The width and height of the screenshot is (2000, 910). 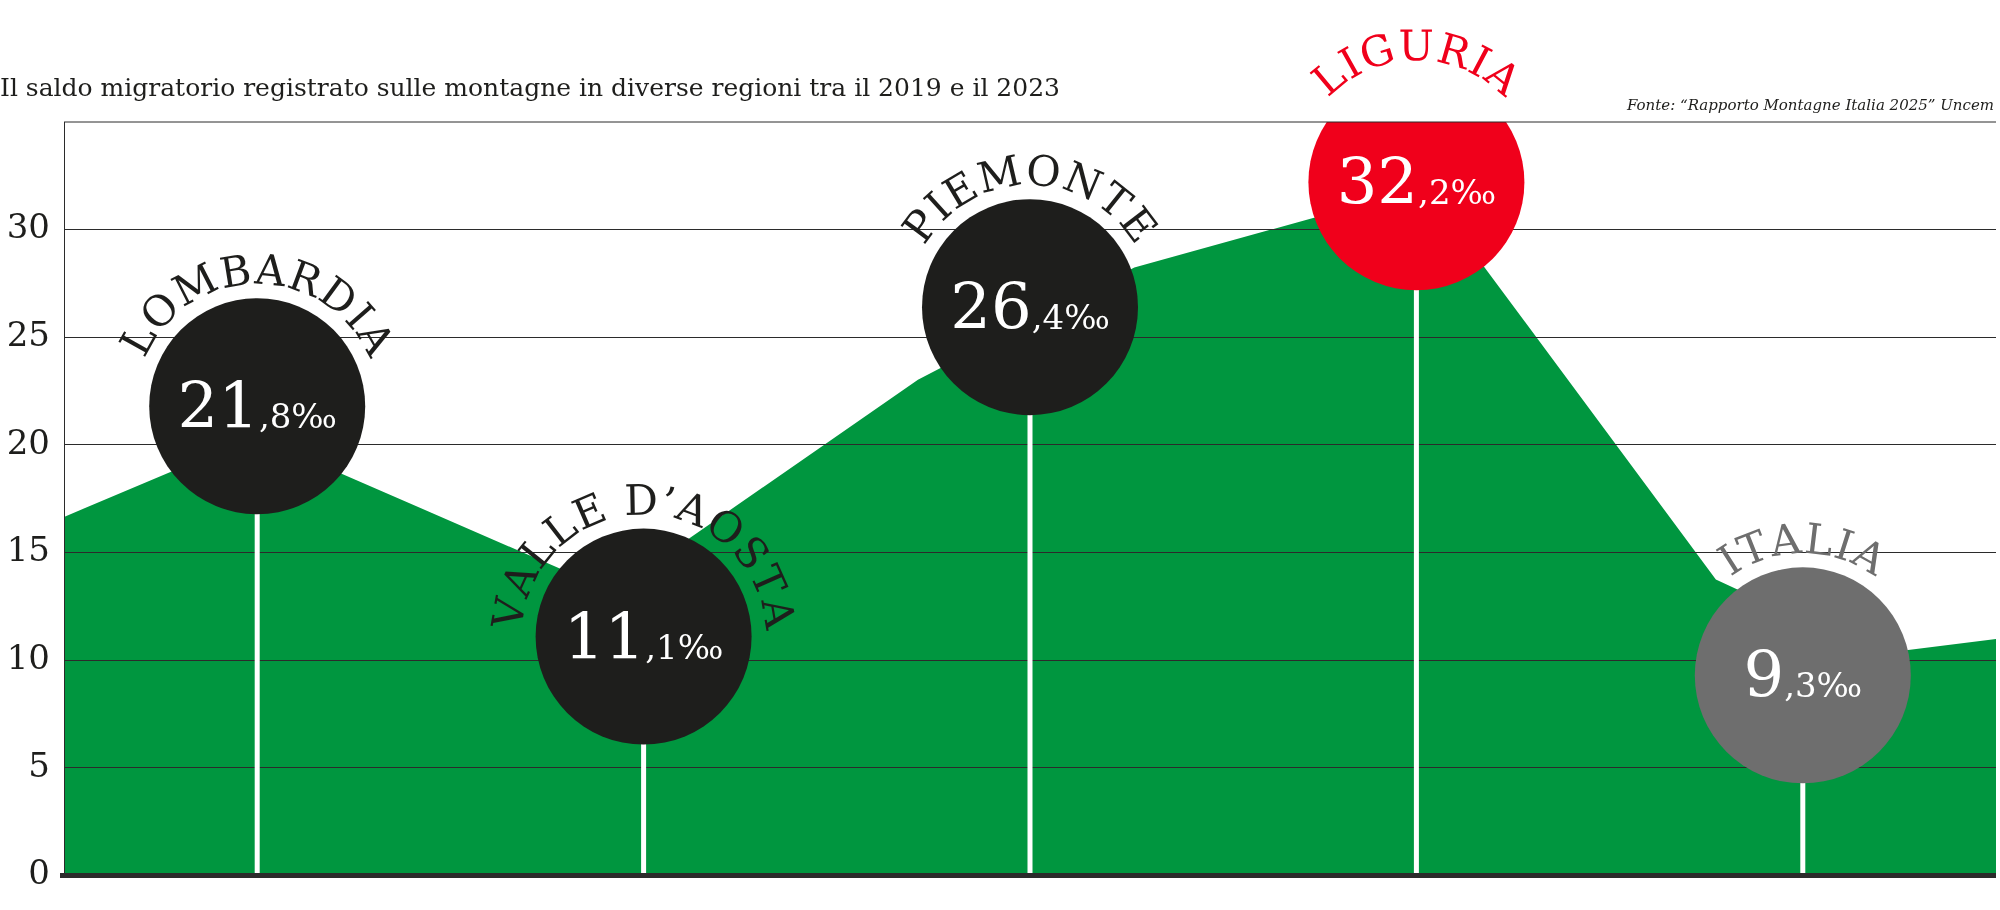 What do you see at coordinates (643, 636) in the screenshot?
I see `data-label: 11,1‰` at bounding box center [643, 636].